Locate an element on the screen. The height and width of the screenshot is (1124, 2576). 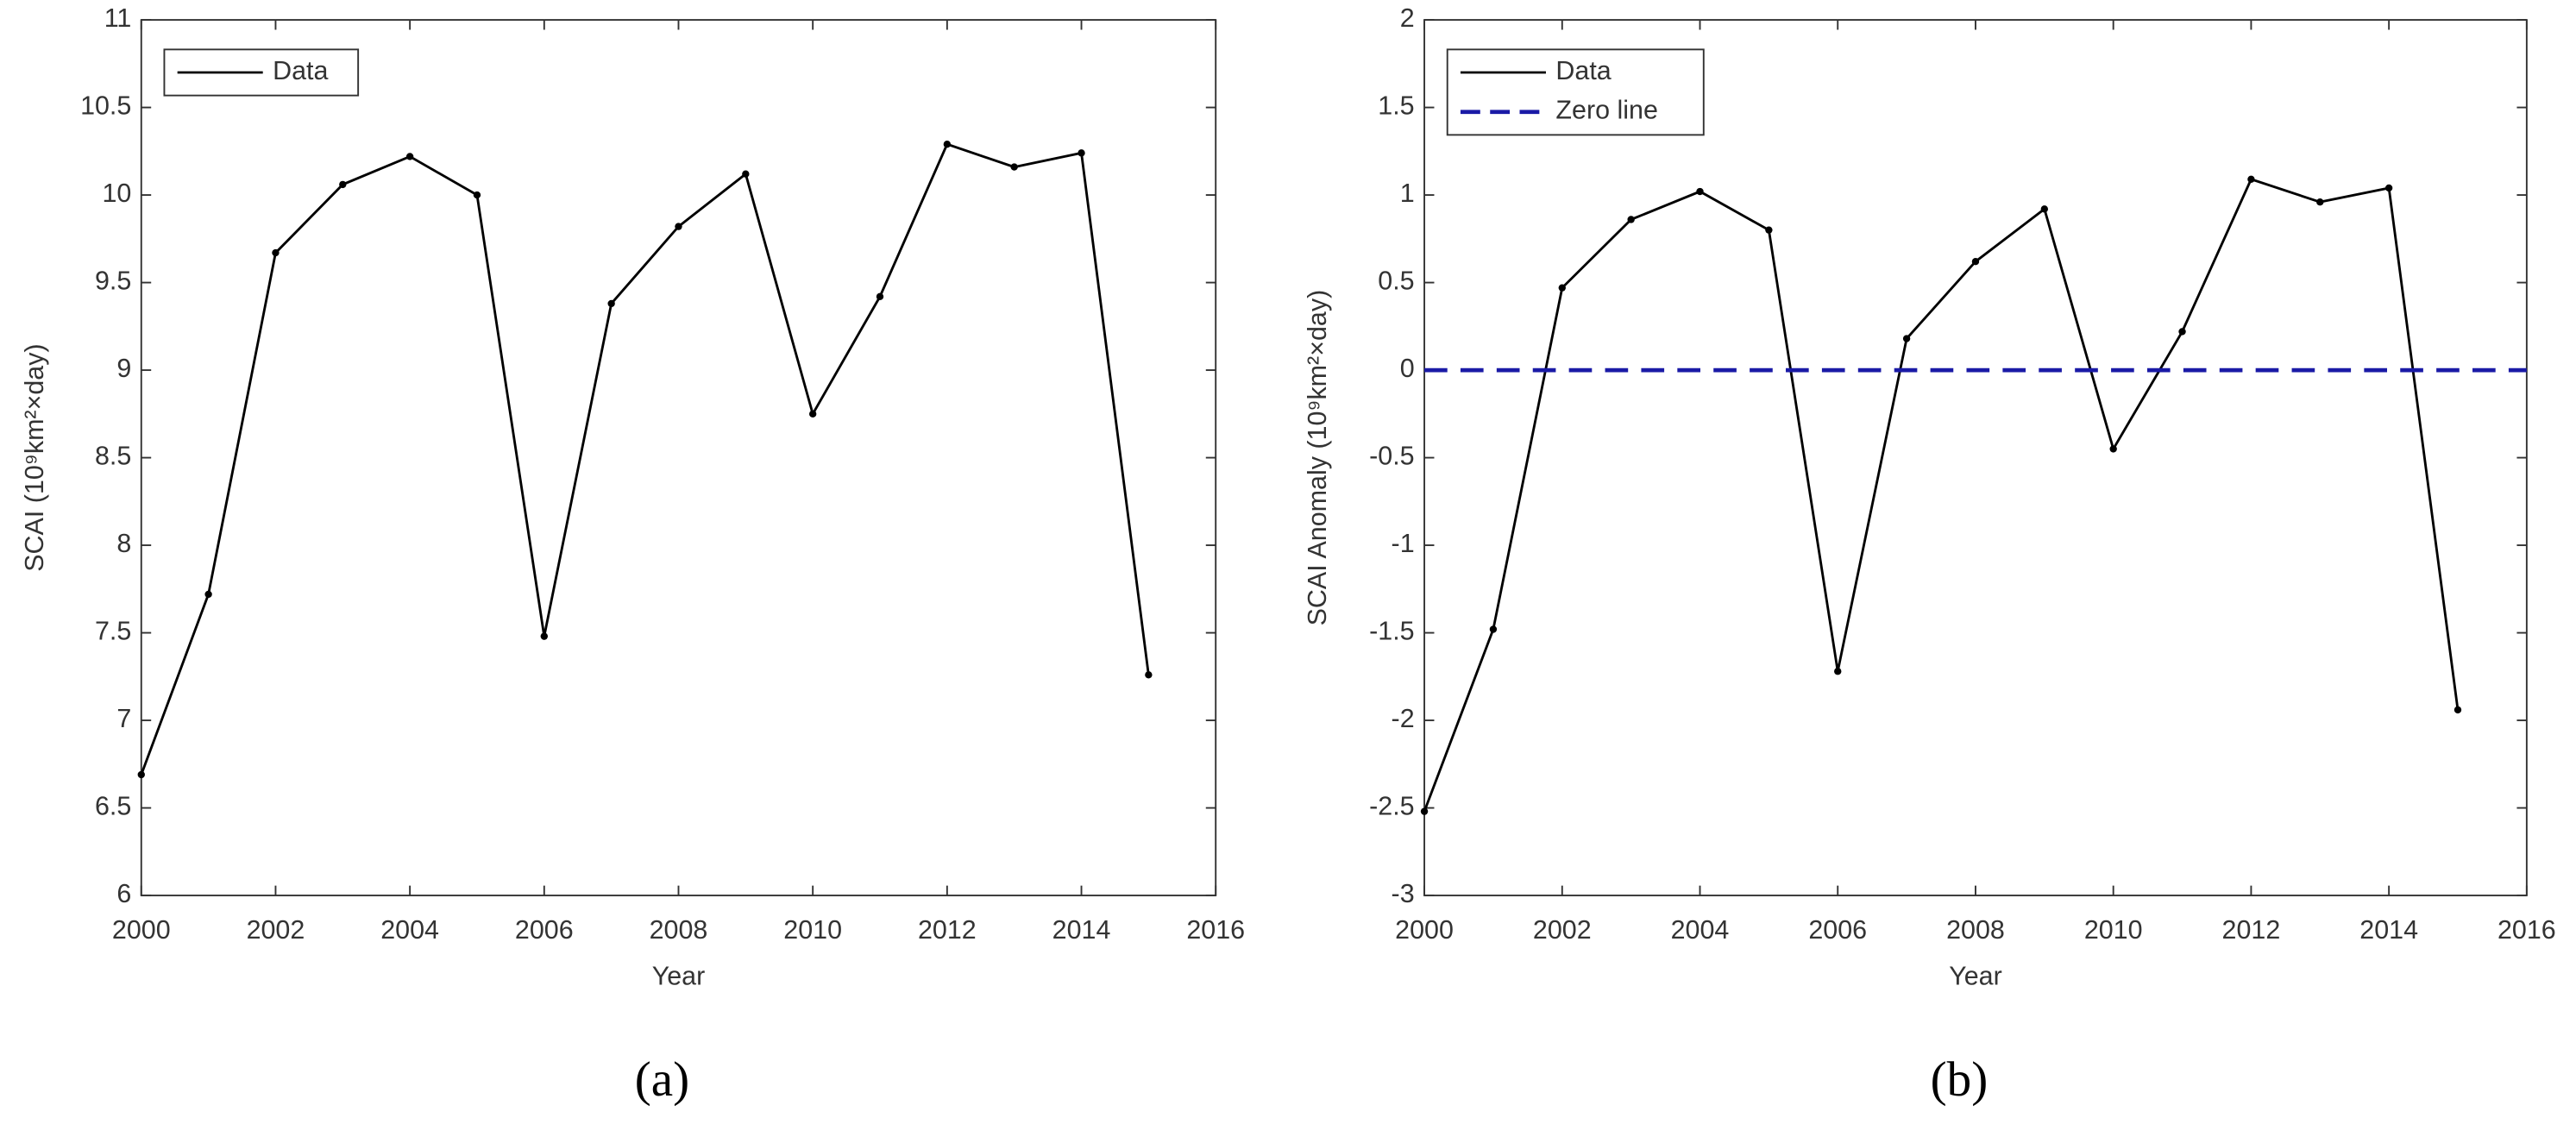
y-tick-label: 0.5 is located at coordinates (1396, 281).